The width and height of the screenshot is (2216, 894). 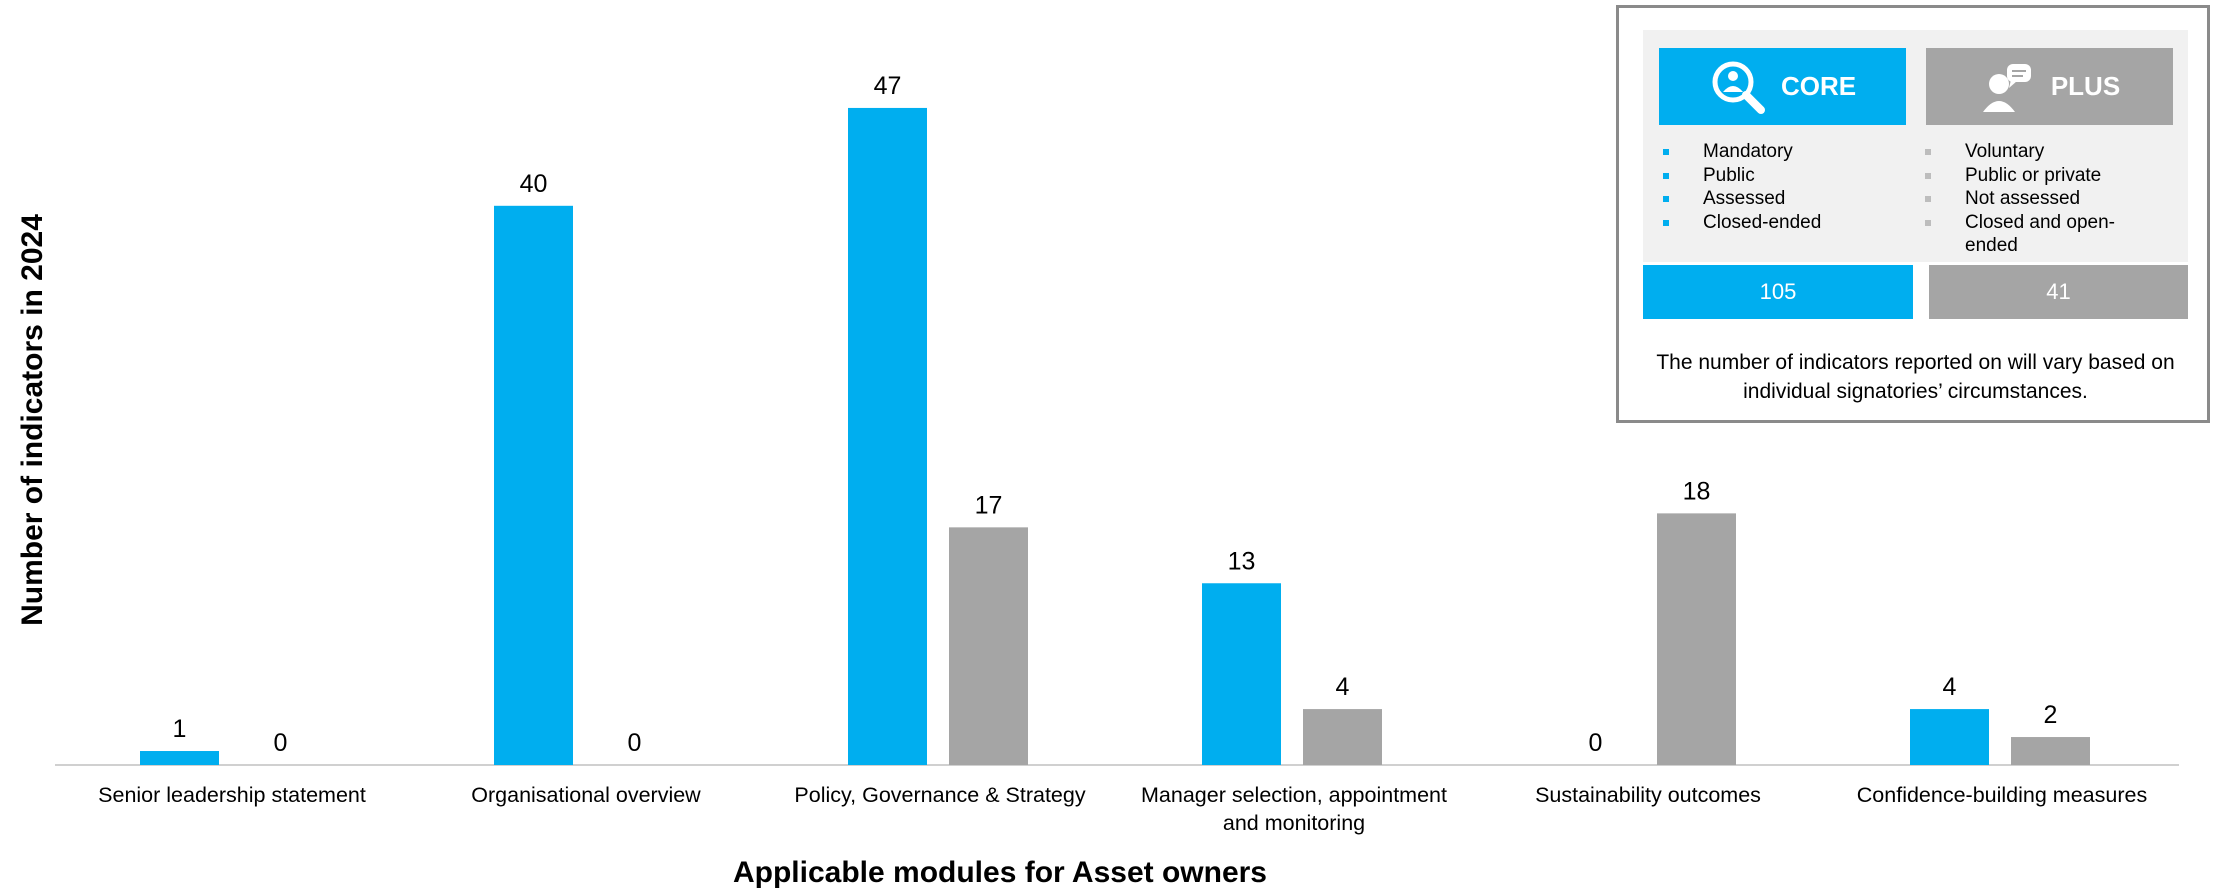 What do you see at coordinates (939, 795) in the screenshot?
I see `category-label: Policy, Governance & Strategy` at bounding box center [939, 795].